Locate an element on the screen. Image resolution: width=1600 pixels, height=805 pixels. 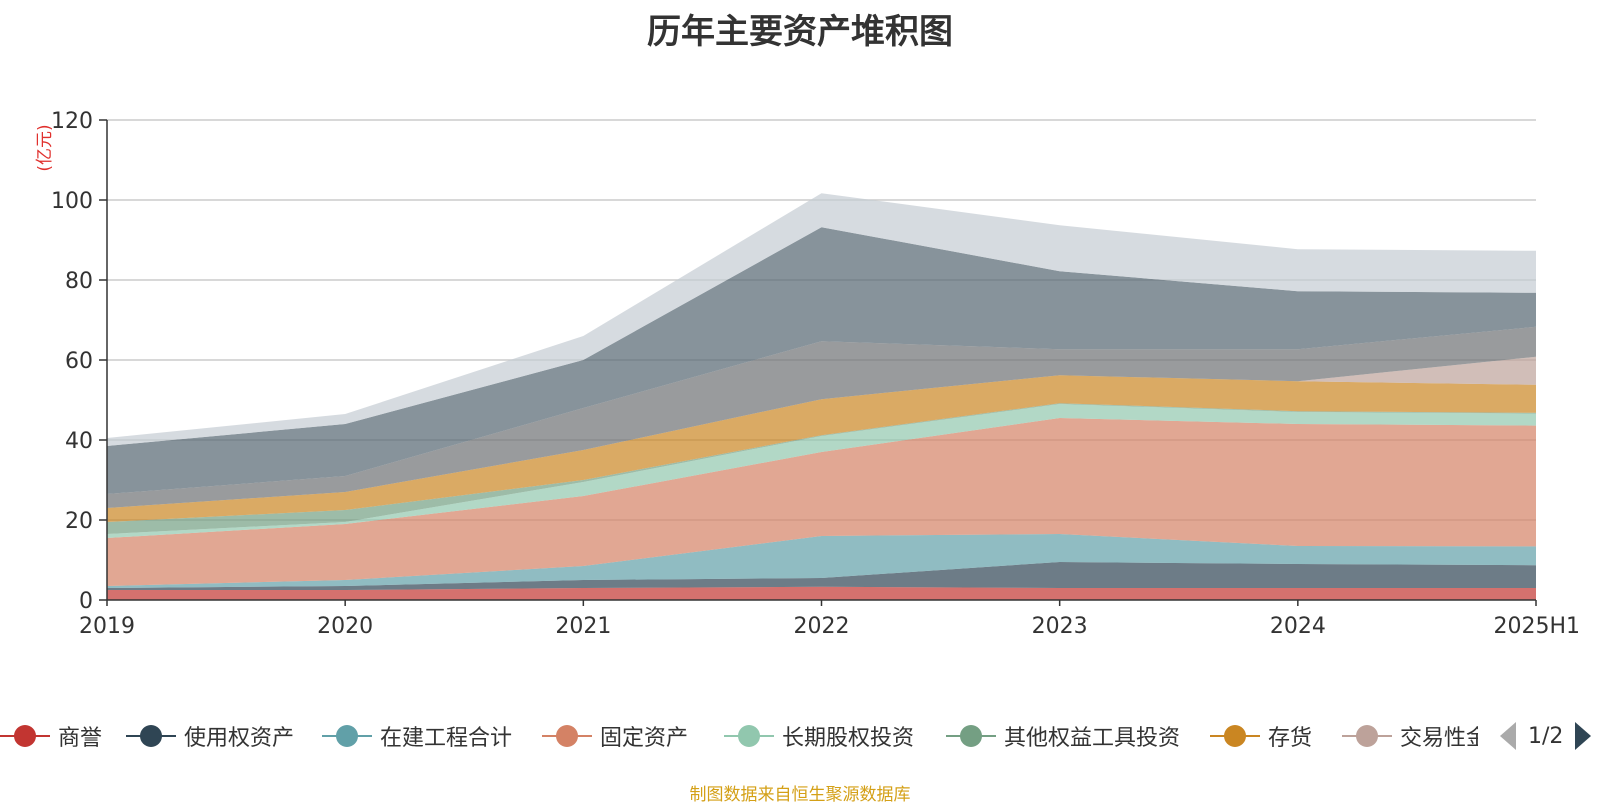
source-note: 制图数据来自恒生聚源数据库 is located at coordinates (800, 795).